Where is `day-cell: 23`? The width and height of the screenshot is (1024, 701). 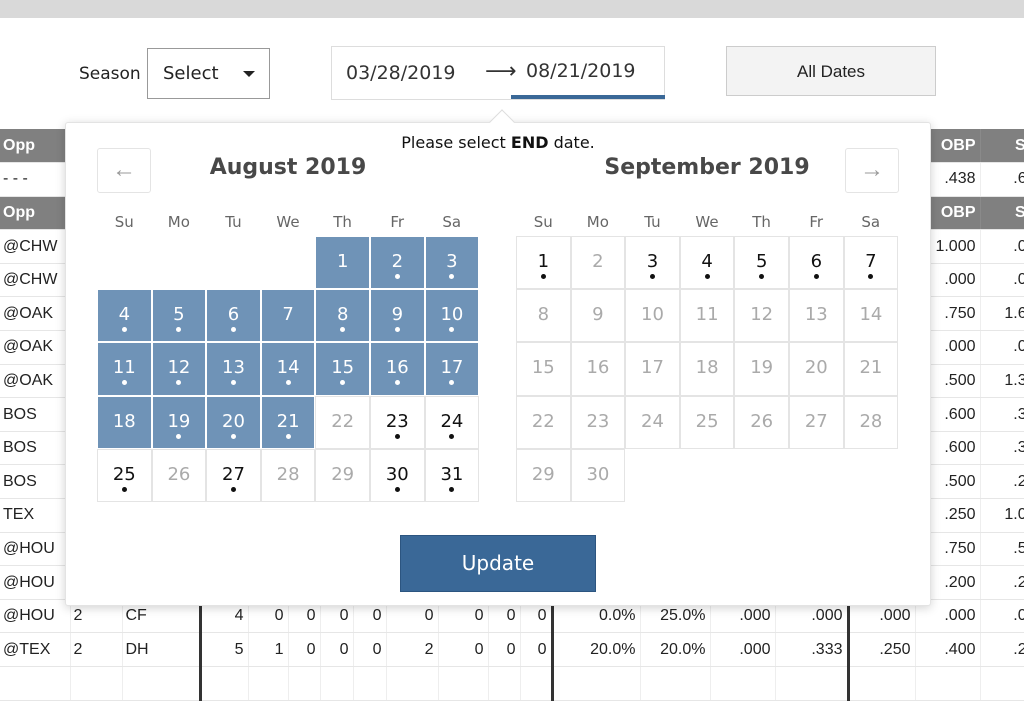
day-cell: 23 is located at coordinates (397, 422).